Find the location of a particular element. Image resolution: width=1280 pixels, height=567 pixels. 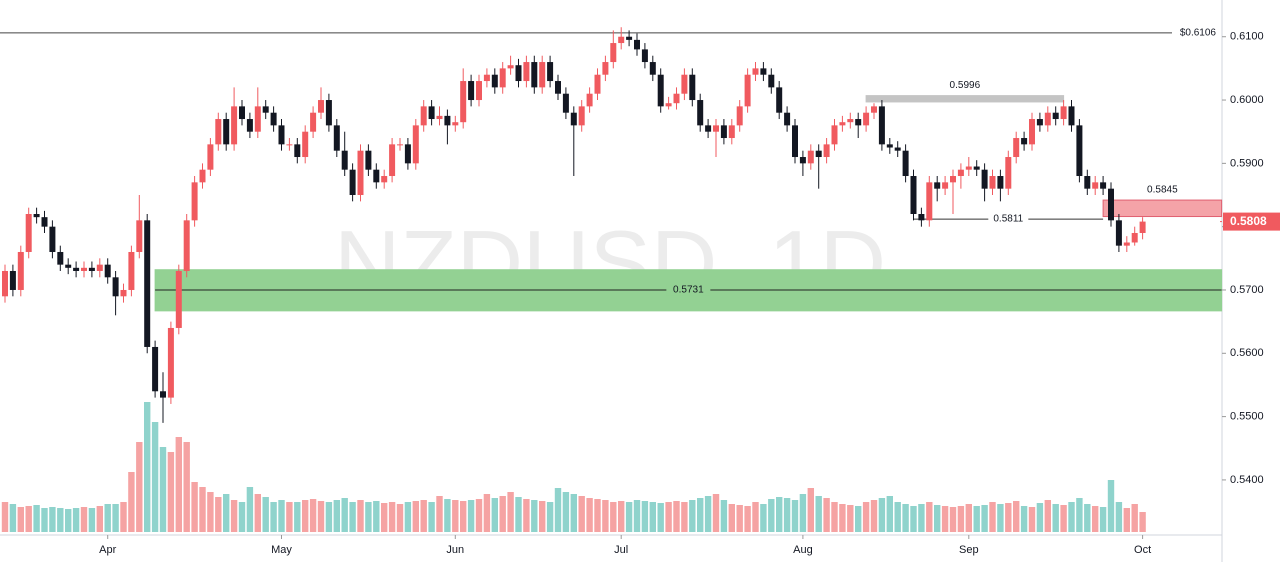

y-tick-label: 0.6100 is located at coordinates (1247, 37).